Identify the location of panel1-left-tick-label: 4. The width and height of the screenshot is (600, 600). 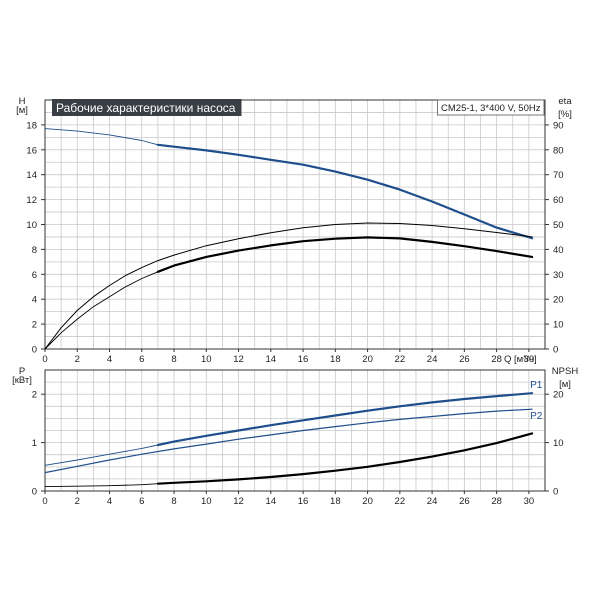
(34, 300).